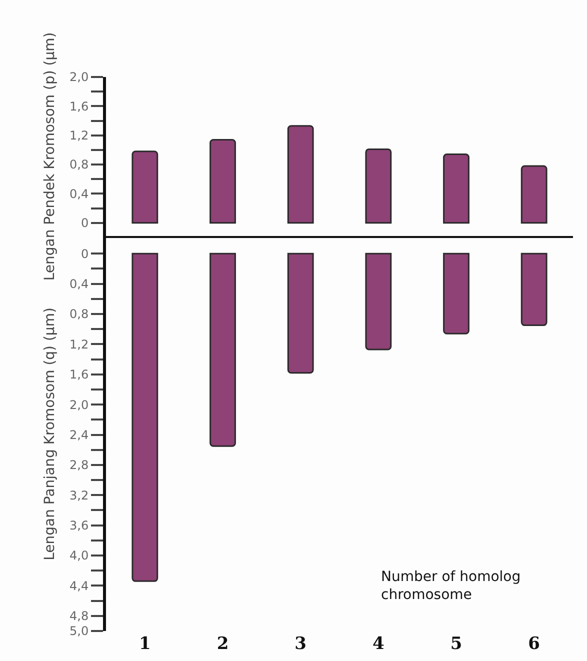 The width and height of the screenshot is (587, 661). What do you see at coordinates (145, 644) in the screenshot?
I see `x-tick-label: 1` at bounding box center [145, 644].